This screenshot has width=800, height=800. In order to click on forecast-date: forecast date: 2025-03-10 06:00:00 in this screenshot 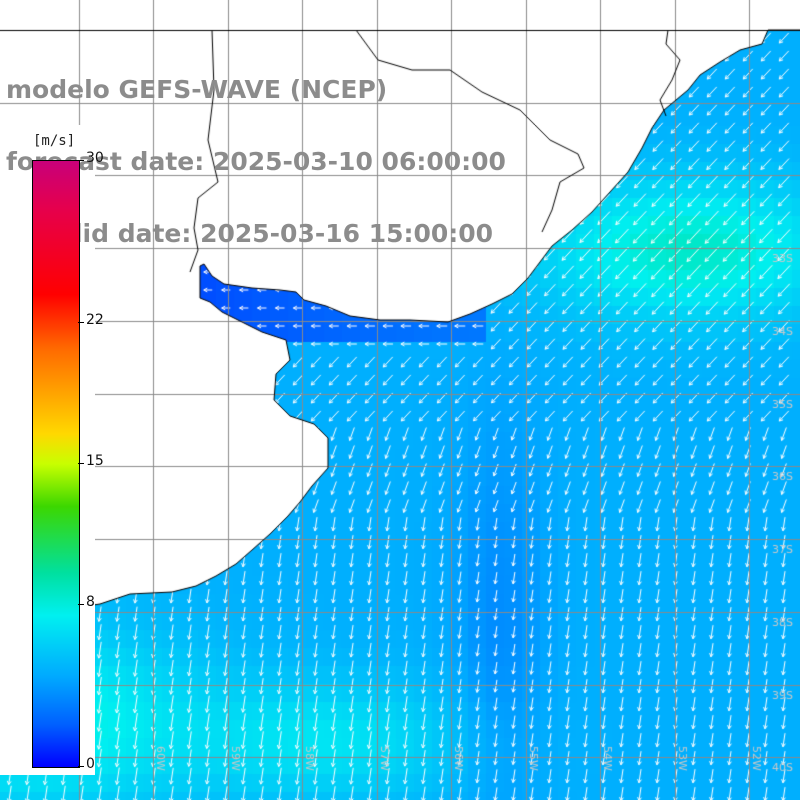, I will do `click(256, 161)`.